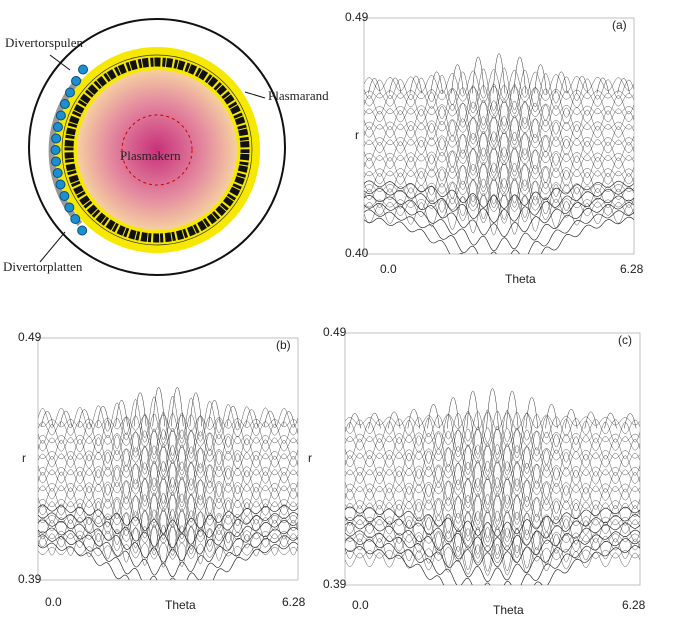 The image size is (700, 623). Describe the element at coordinates (357, 253) in the screenshot. I see `y-bottom-label: 0.40` at that location.